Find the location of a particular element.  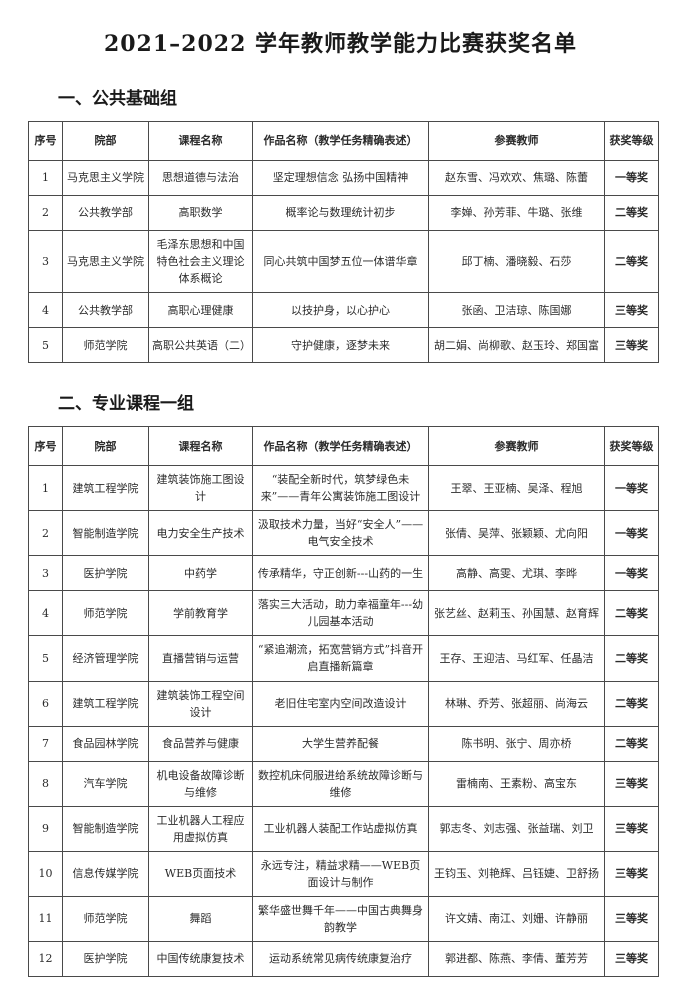

department-cell: 汽车学院 is located at coordinates (105, 783).